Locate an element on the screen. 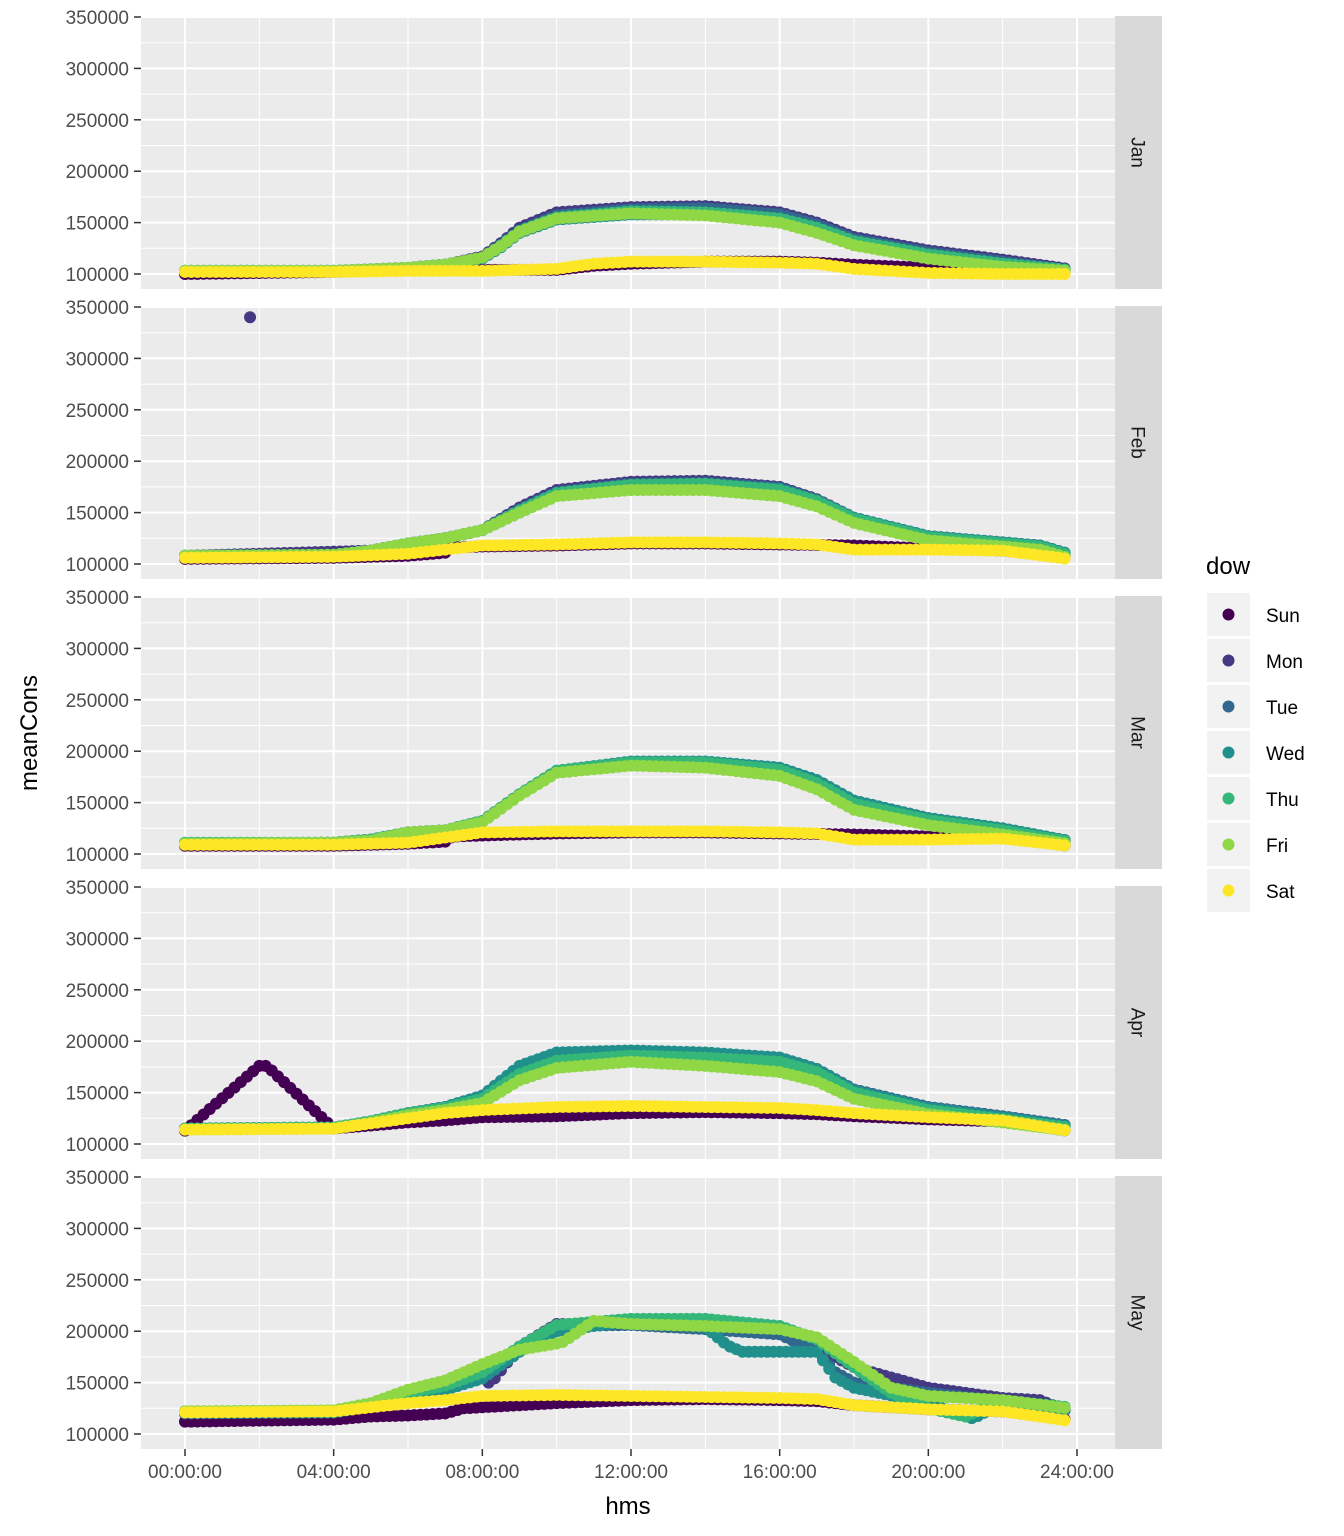 The width and height of the screenshot is (1344, 1536). panel-jan: 100000 150000 200000 250000 300000 350000 Jan is located at coordinates (614, 148).